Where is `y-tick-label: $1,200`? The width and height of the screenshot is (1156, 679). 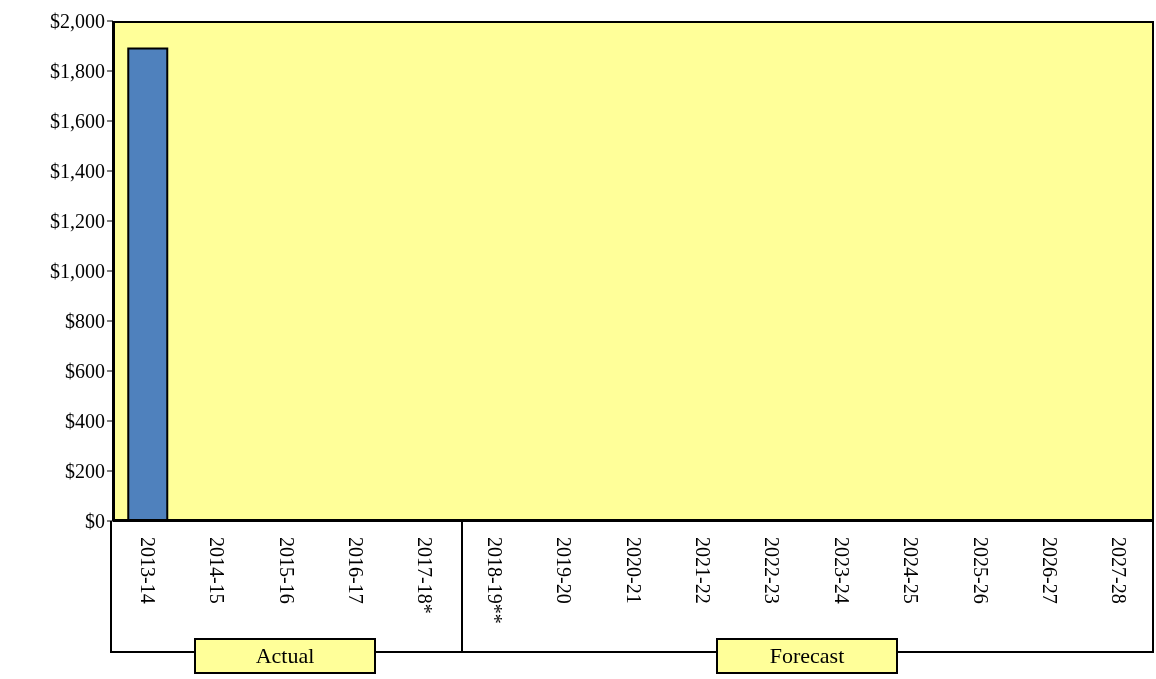
y-tick-label: $1,200 is located at coordinates (77, 221).